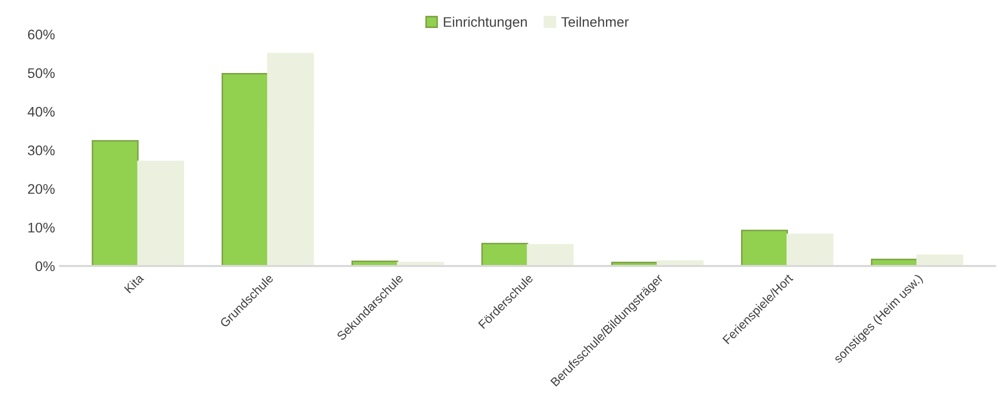  Describe the element at coordinates (41, 227) in the screenshot. I see `y-tick-label: 10%` at that location.